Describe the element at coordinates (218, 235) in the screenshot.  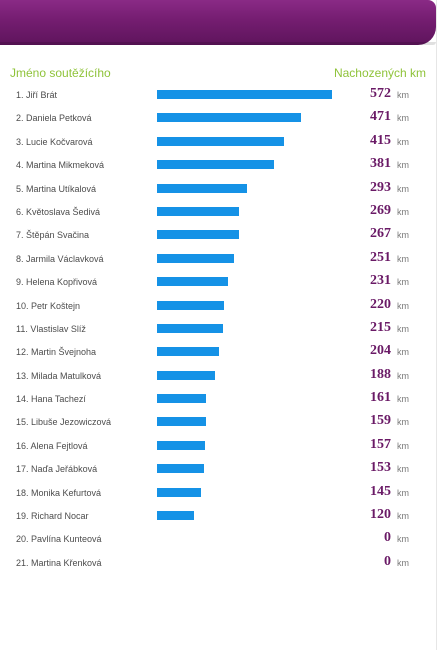
I see `leaderboard-row: 7. Štěpán Svačina 267 km` at that location.